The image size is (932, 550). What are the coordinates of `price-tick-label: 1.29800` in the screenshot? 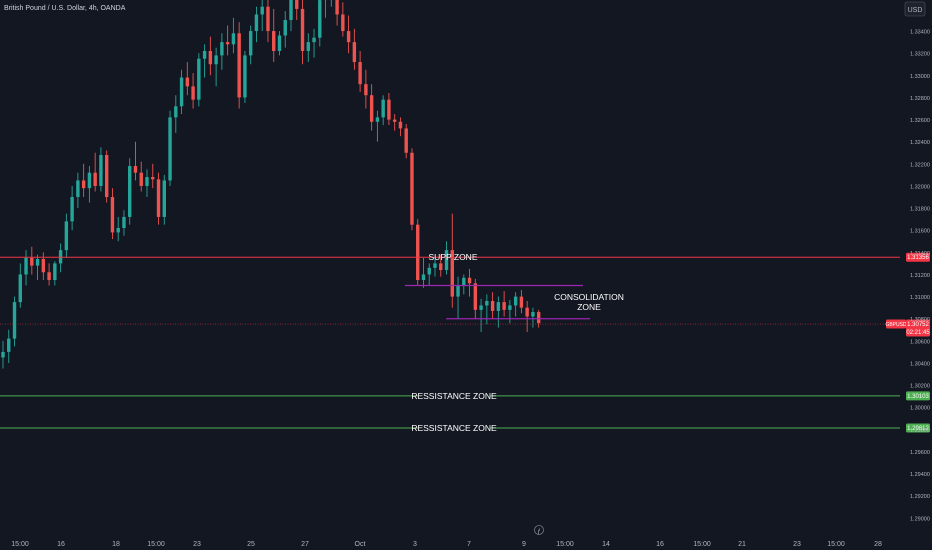 It's located at (920, 431).